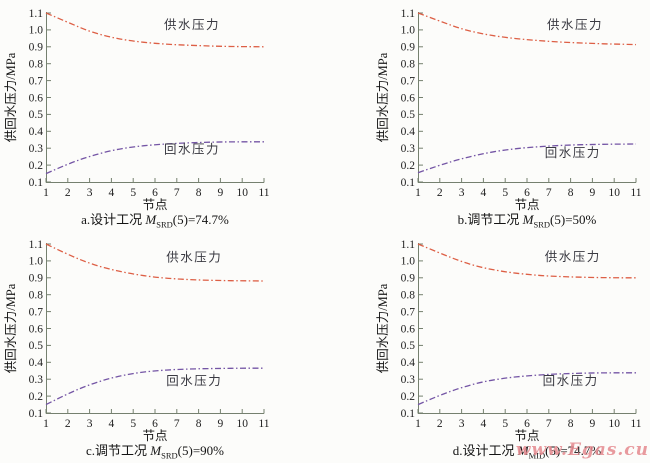 The height and width of the screenshot is (463, 650). What do you see at coordinates (573, 219) in the screenshot?
I see `caption-text: (5)=50%` at bounding box center [573, 219].